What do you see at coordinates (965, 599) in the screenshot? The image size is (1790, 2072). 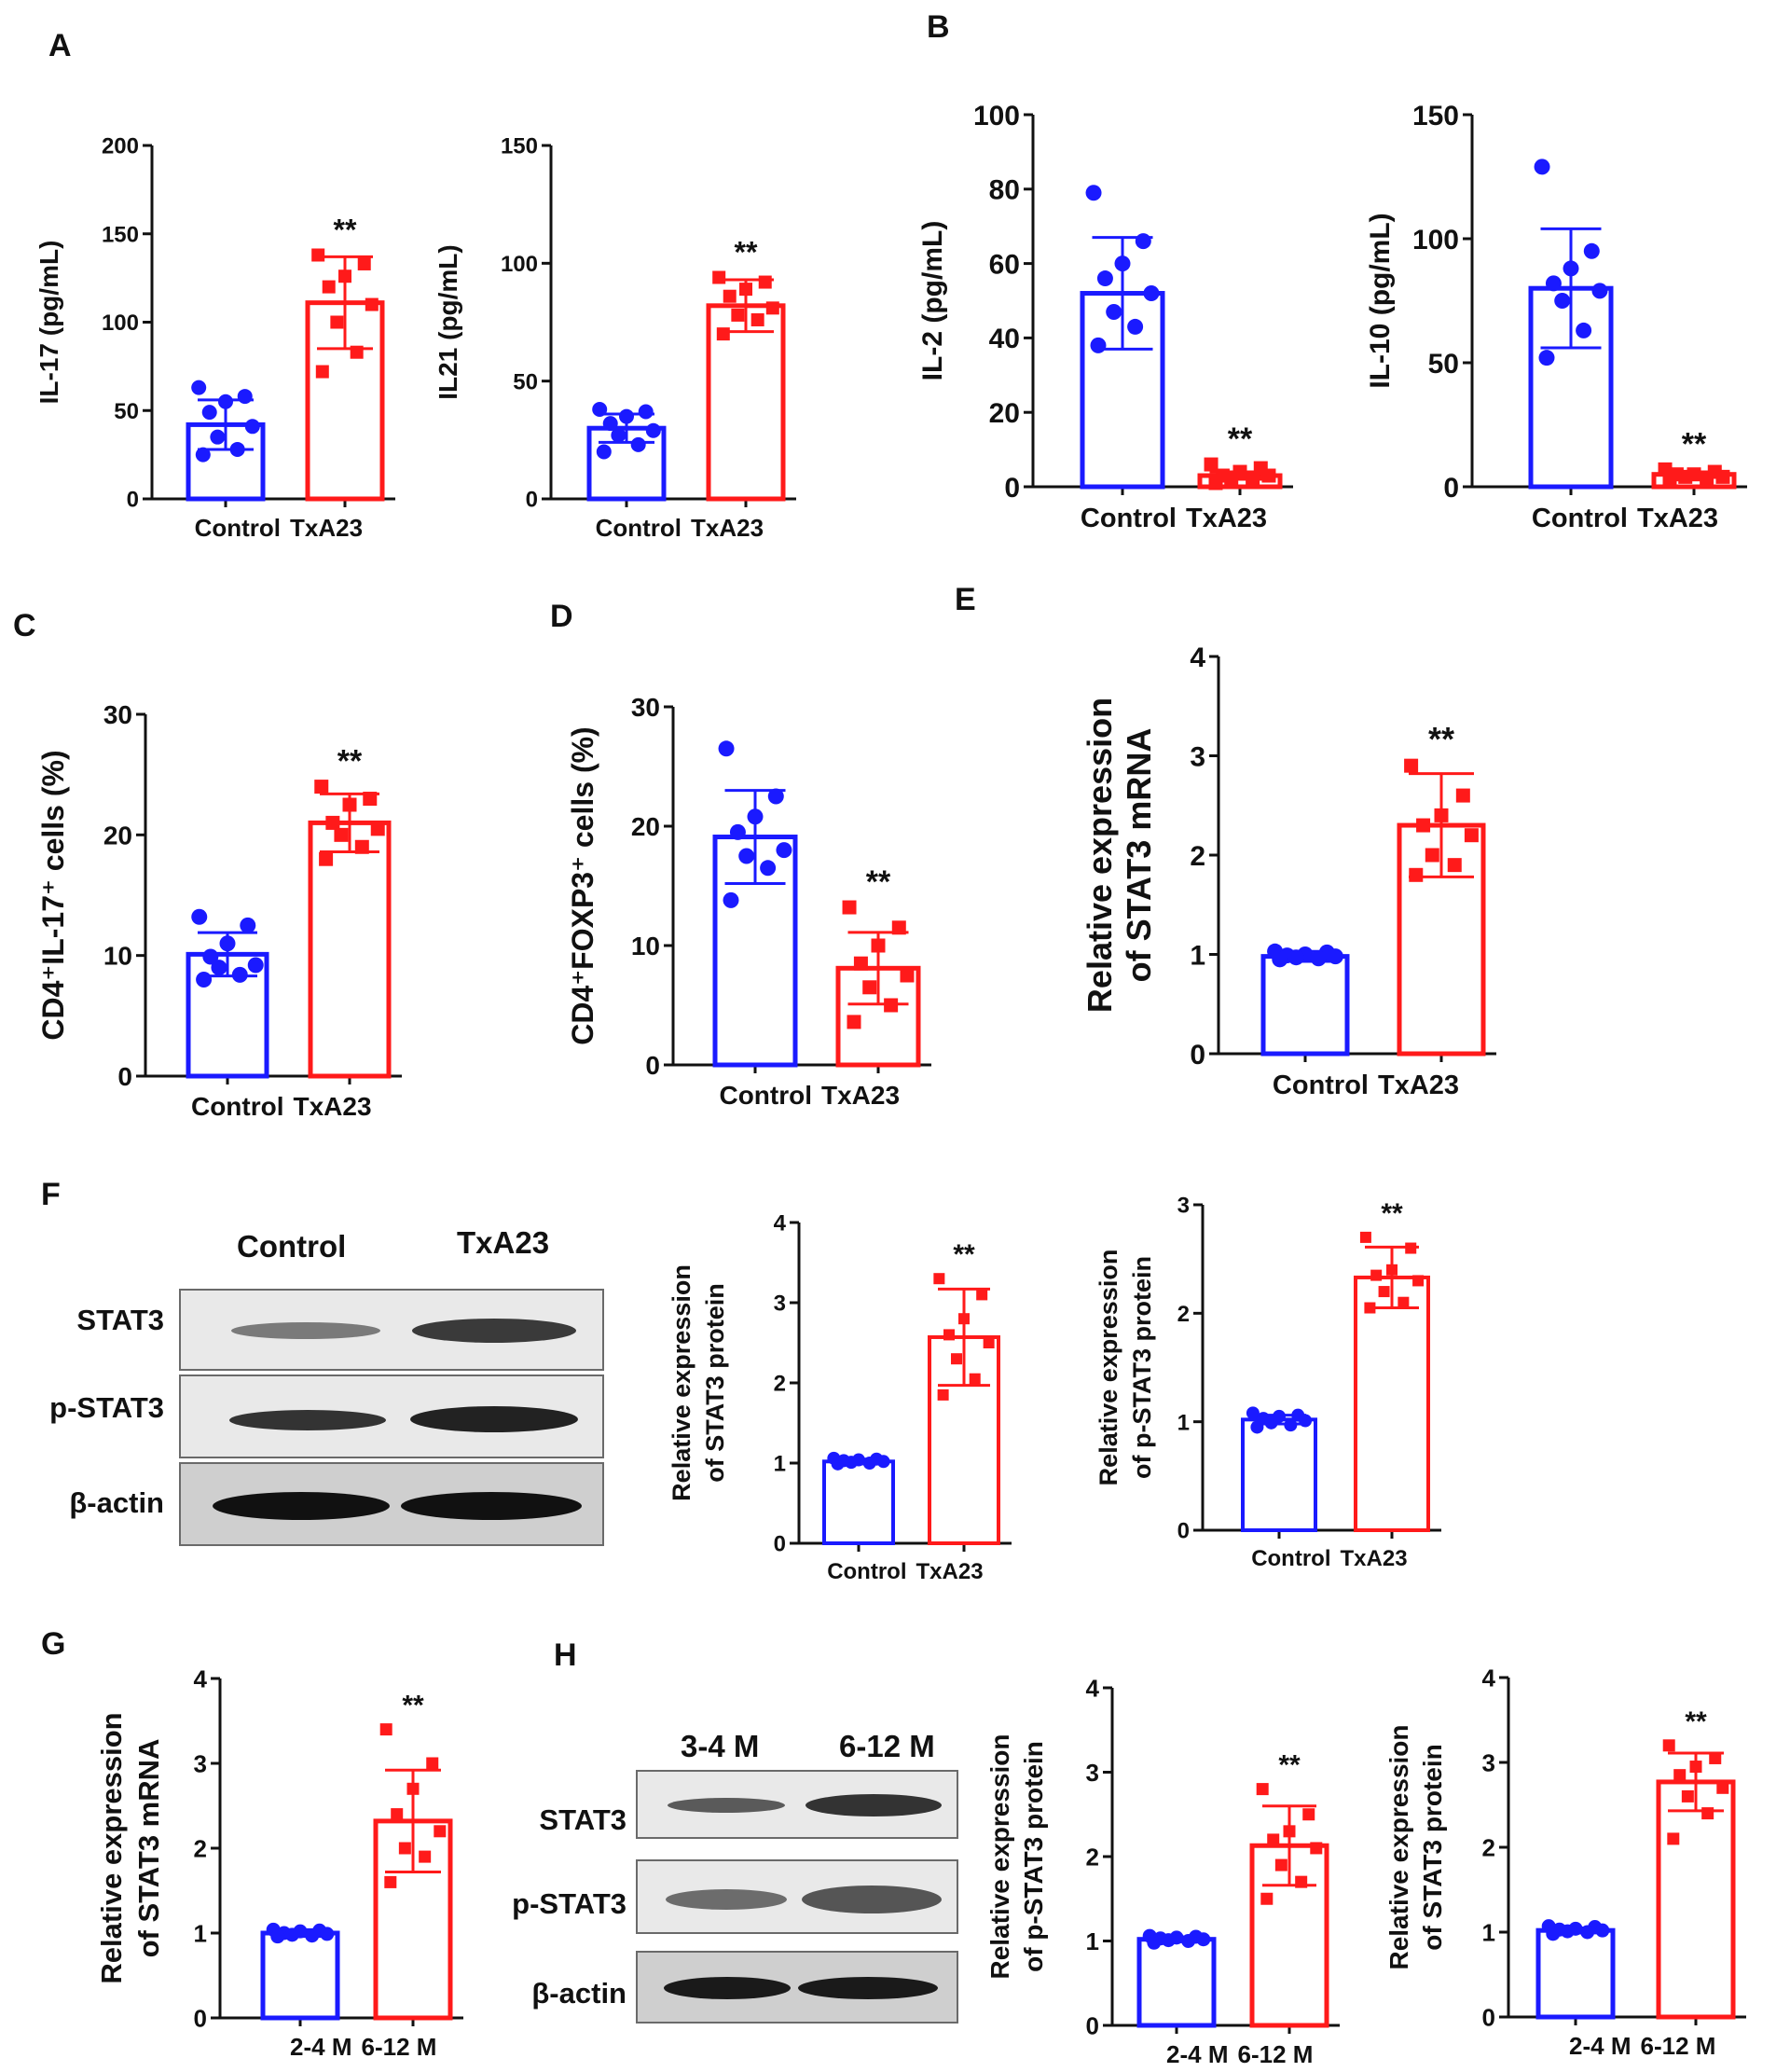 I see `panel-label-e: E` at bounding box center [965, 599].